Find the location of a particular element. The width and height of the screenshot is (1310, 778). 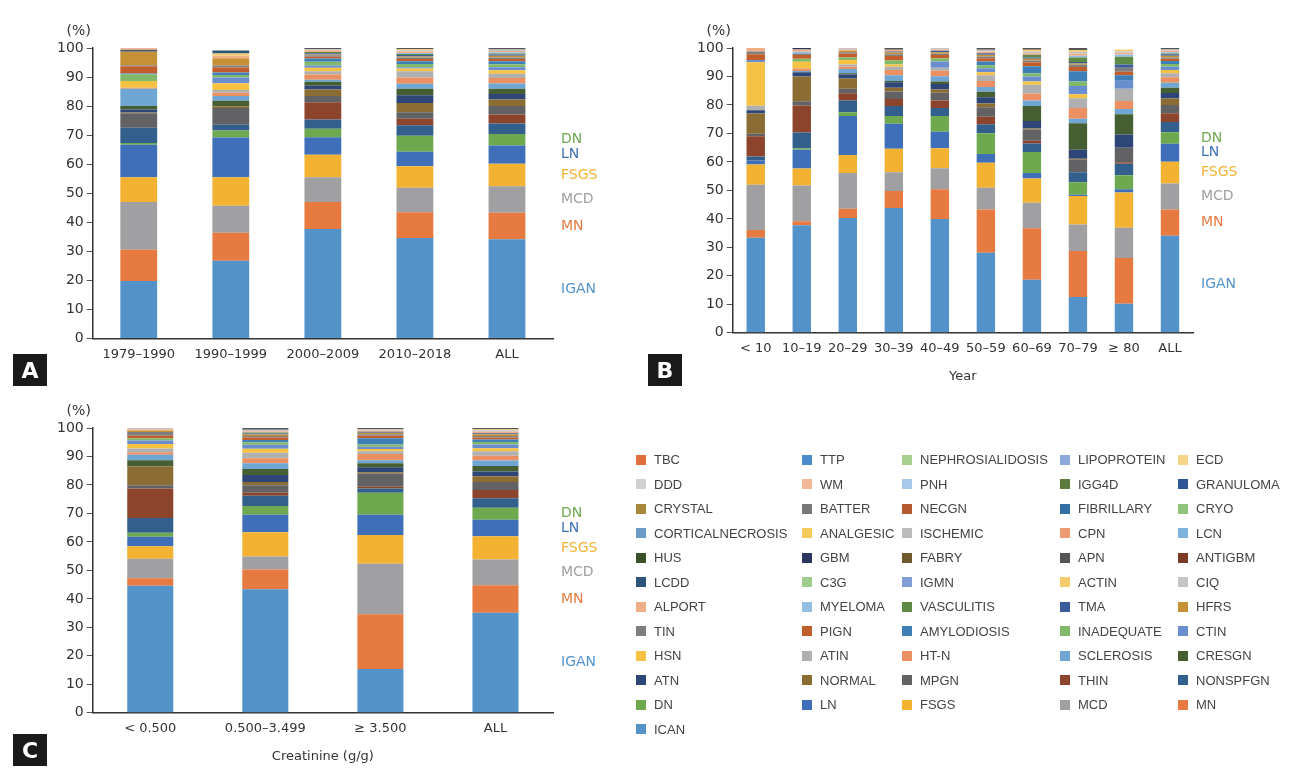

x-tick-label: 20–29 is located at coordinates (847, 347).